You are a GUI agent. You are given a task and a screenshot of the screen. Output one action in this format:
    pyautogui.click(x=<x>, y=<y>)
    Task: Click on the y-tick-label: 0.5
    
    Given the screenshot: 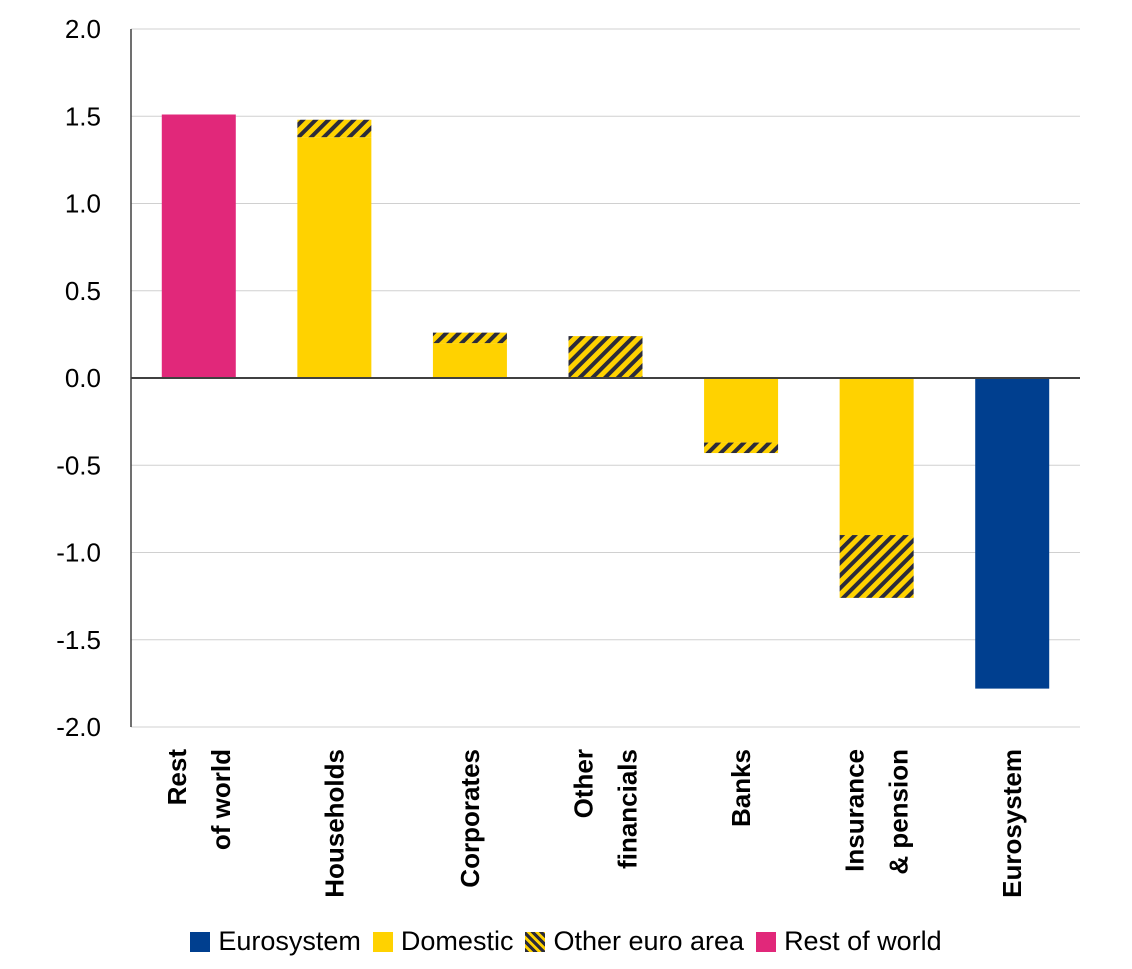 What is the action you would take?
    pyautogui.click(x=83, y=291)
    